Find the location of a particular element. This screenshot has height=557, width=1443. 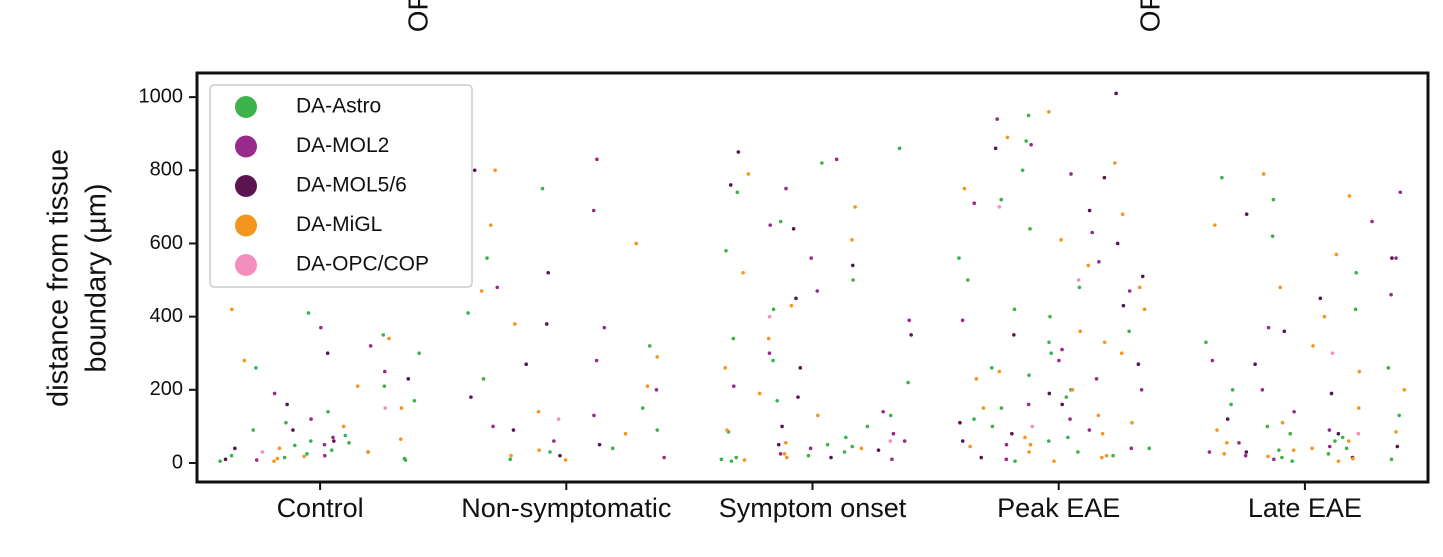

x-tick-label: Symptom onset is located at coordinates (813, 508).